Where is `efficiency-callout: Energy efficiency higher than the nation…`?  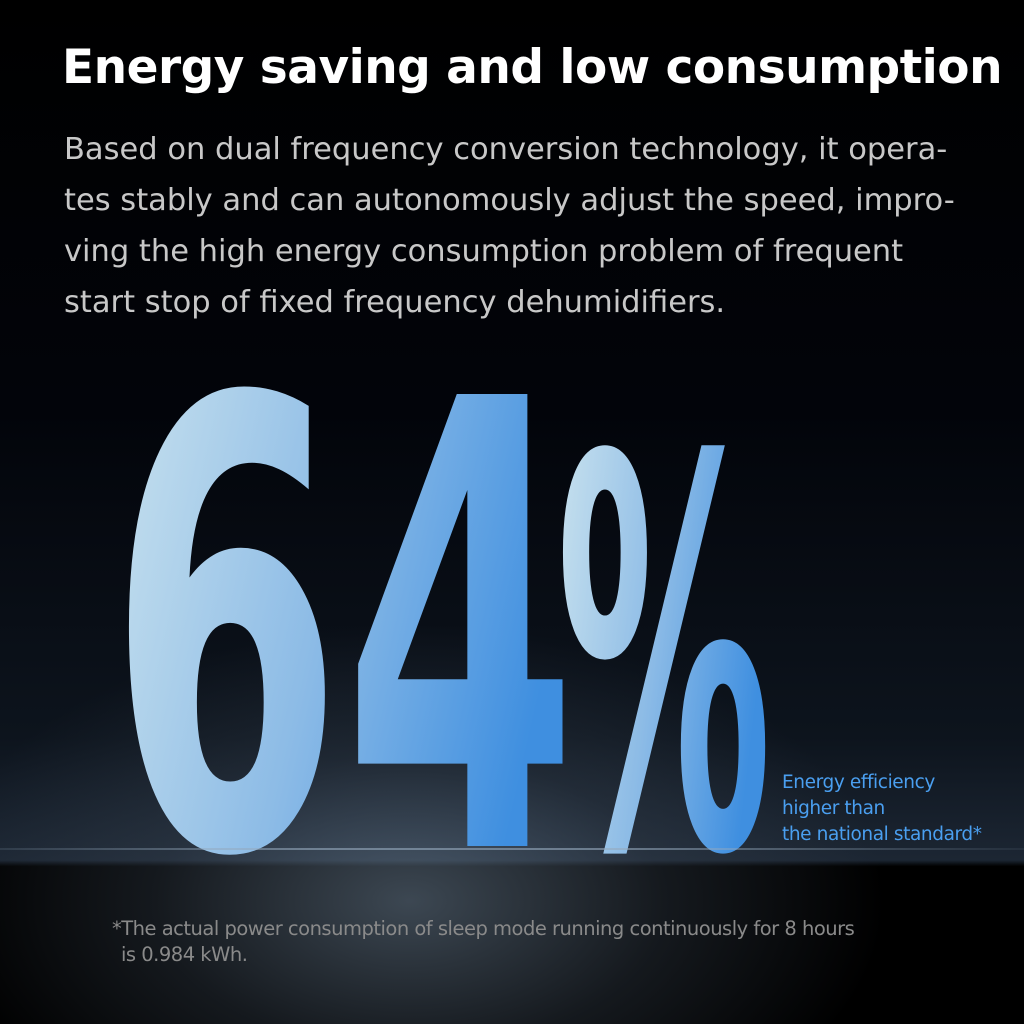 efficiency-callout: Energy efficiency higher than the nation… is located at coordinates (882, 809).